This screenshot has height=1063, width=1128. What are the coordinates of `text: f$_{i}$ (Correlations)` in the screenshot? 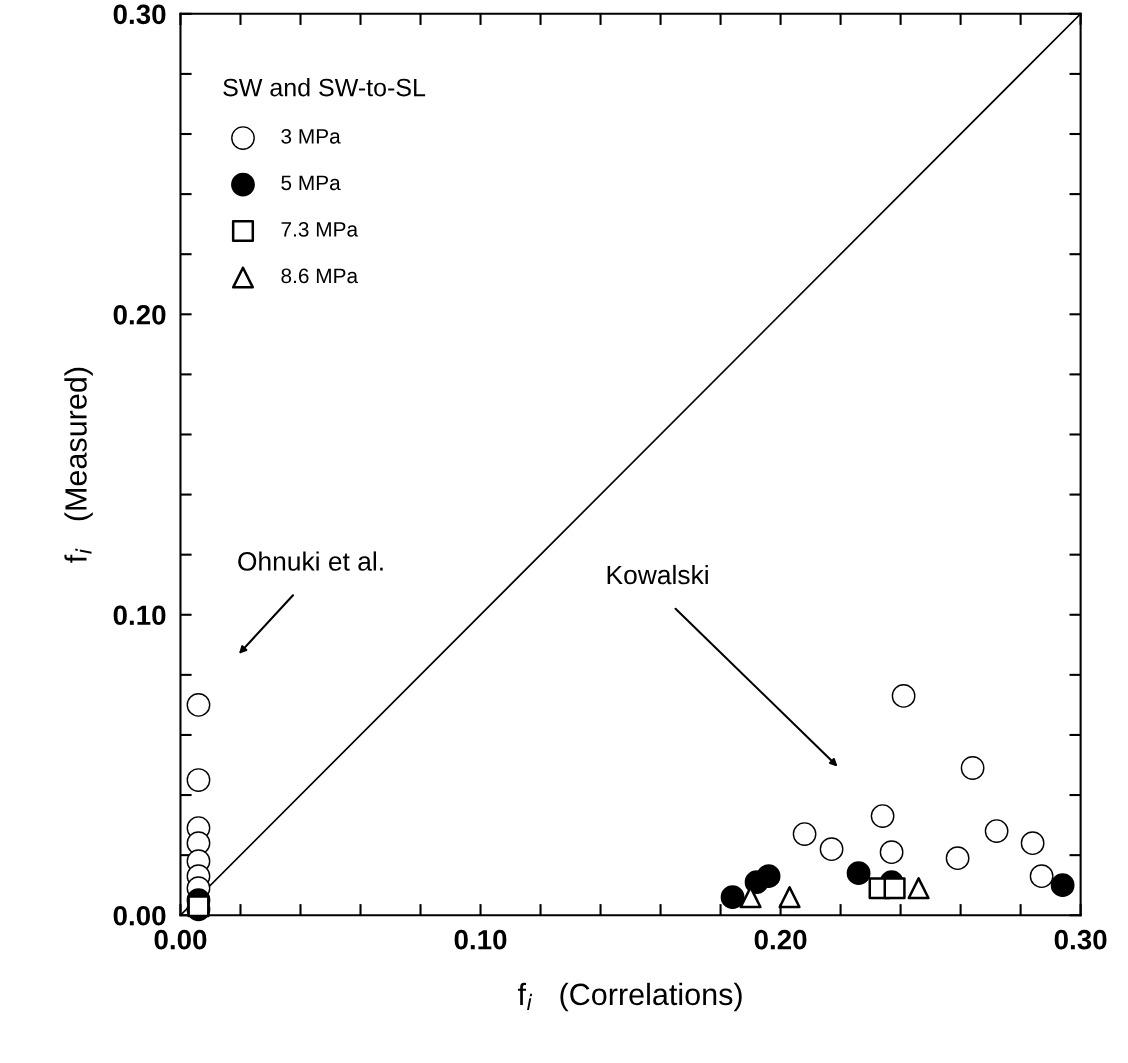 It's located at (629, 997).